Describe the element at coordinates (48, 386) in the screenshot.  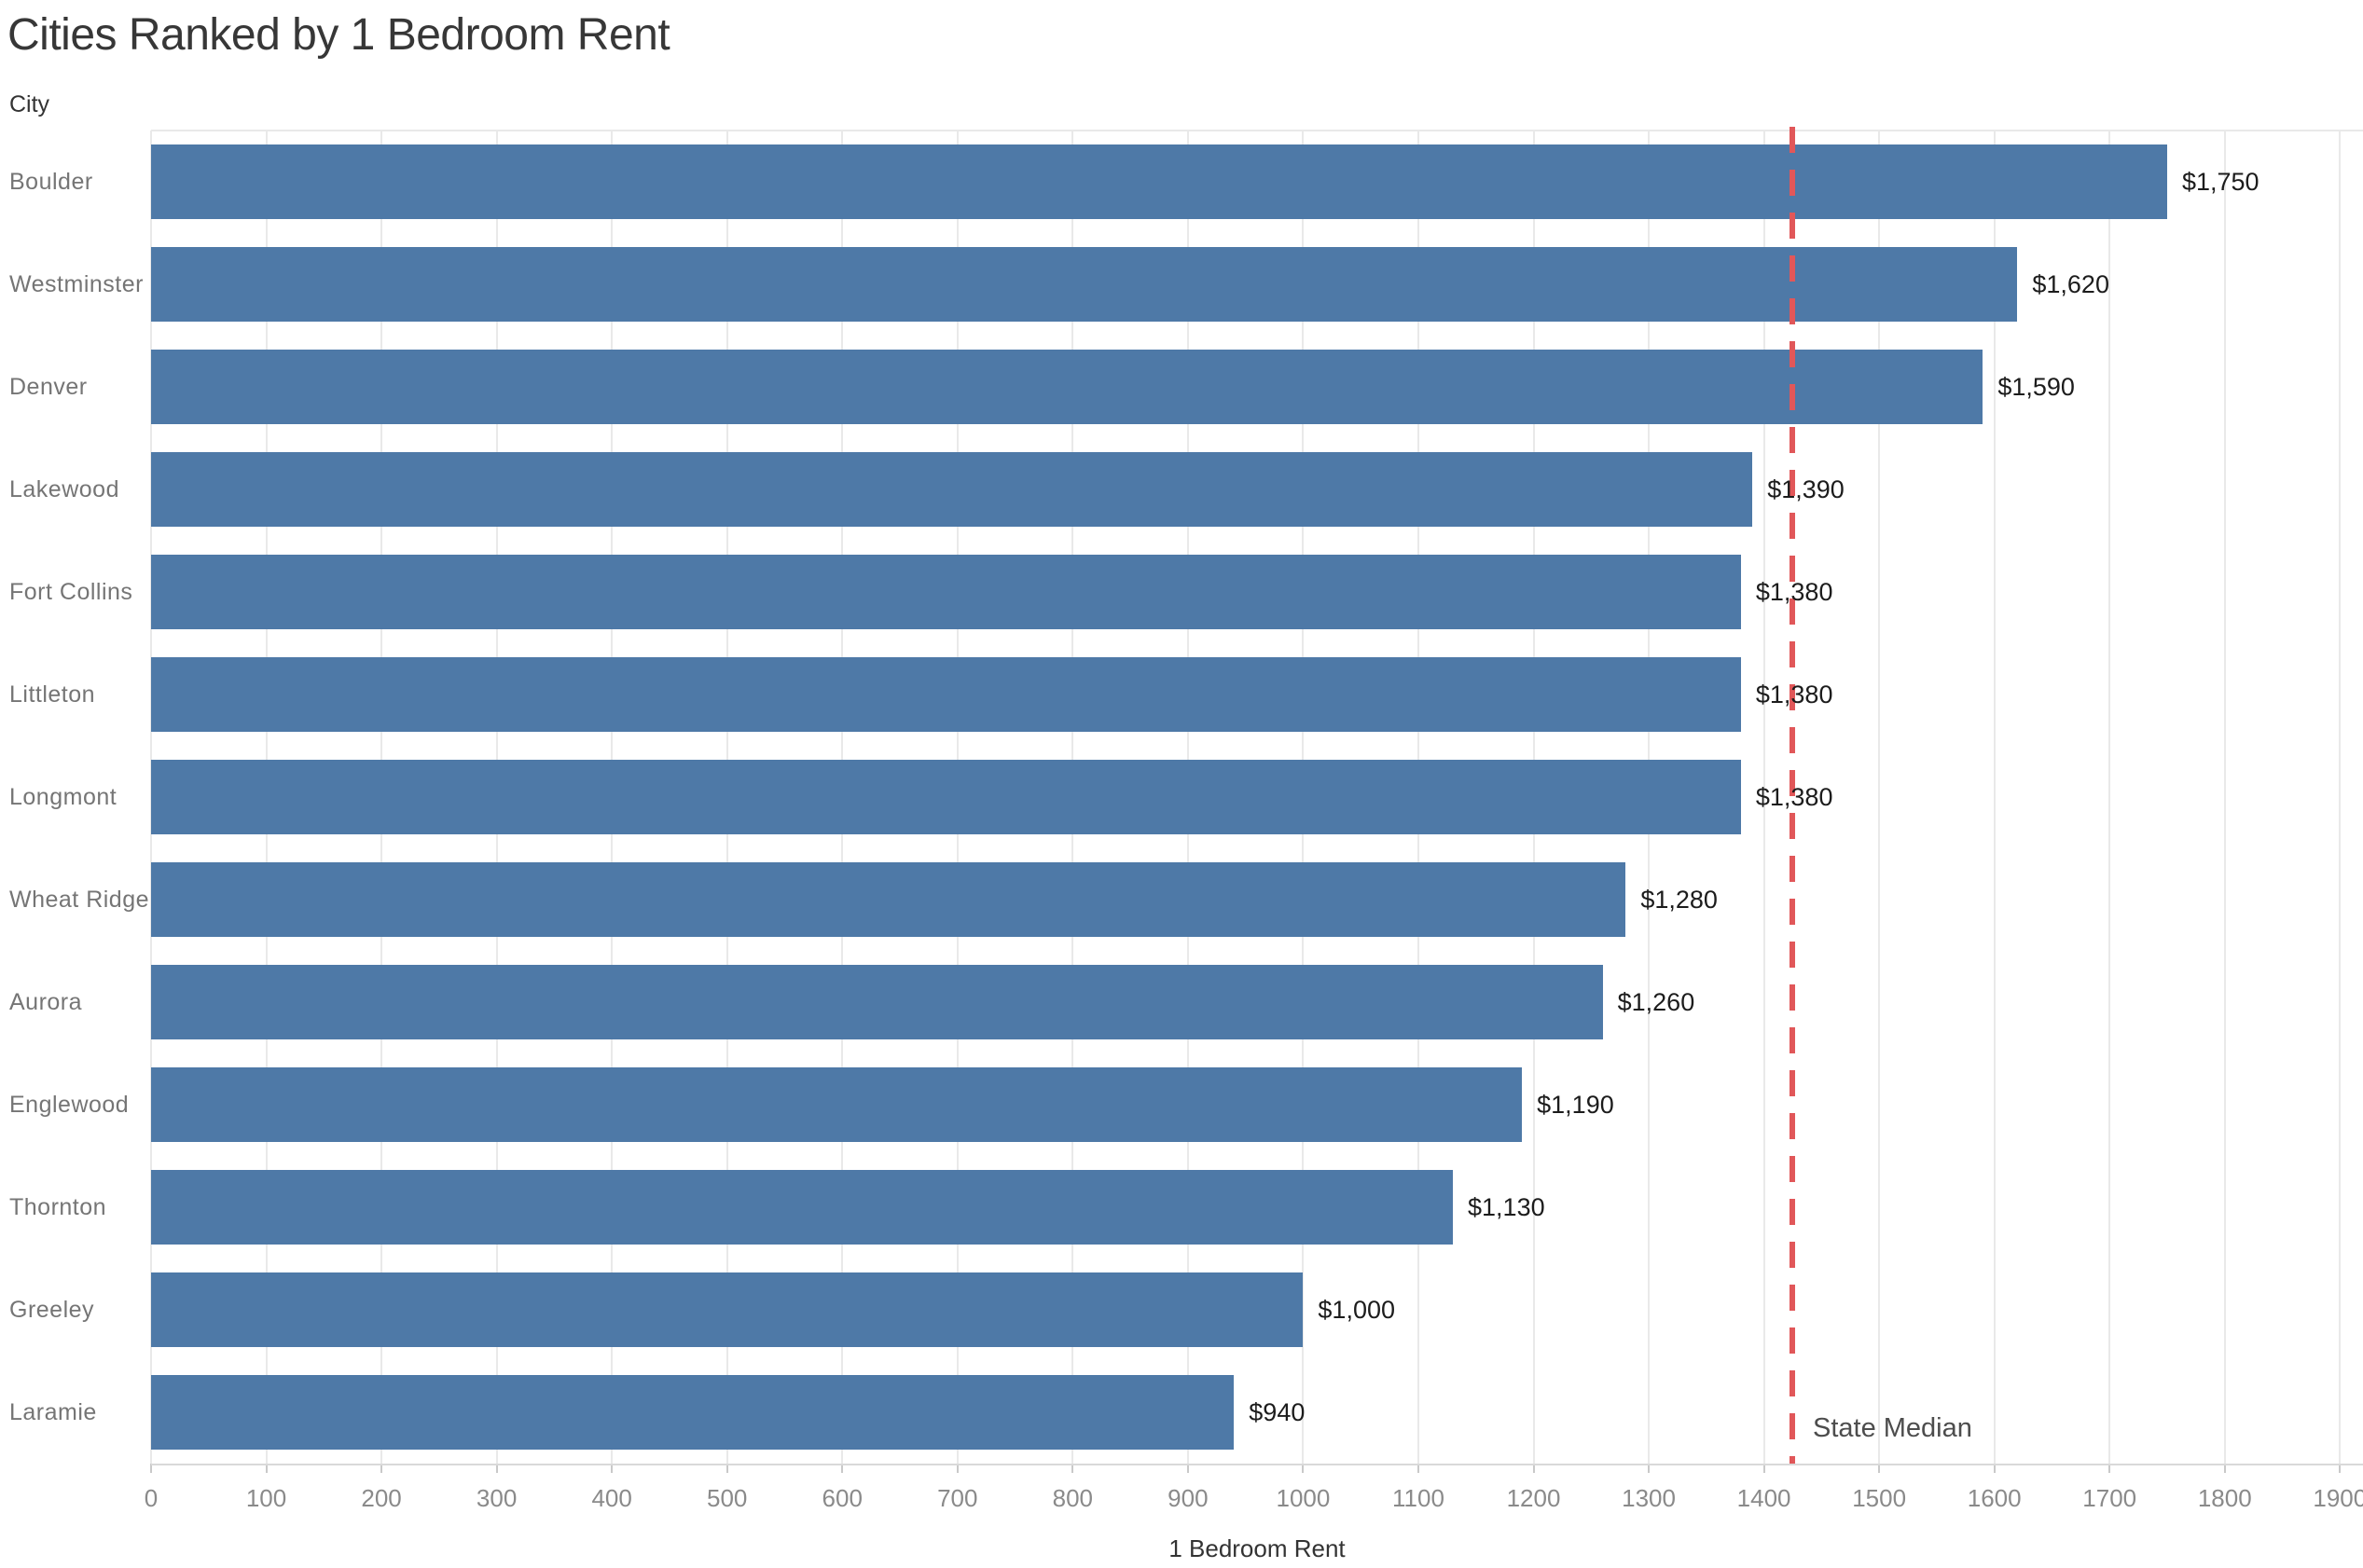
I see `city-label-denver: Denver` at that location.